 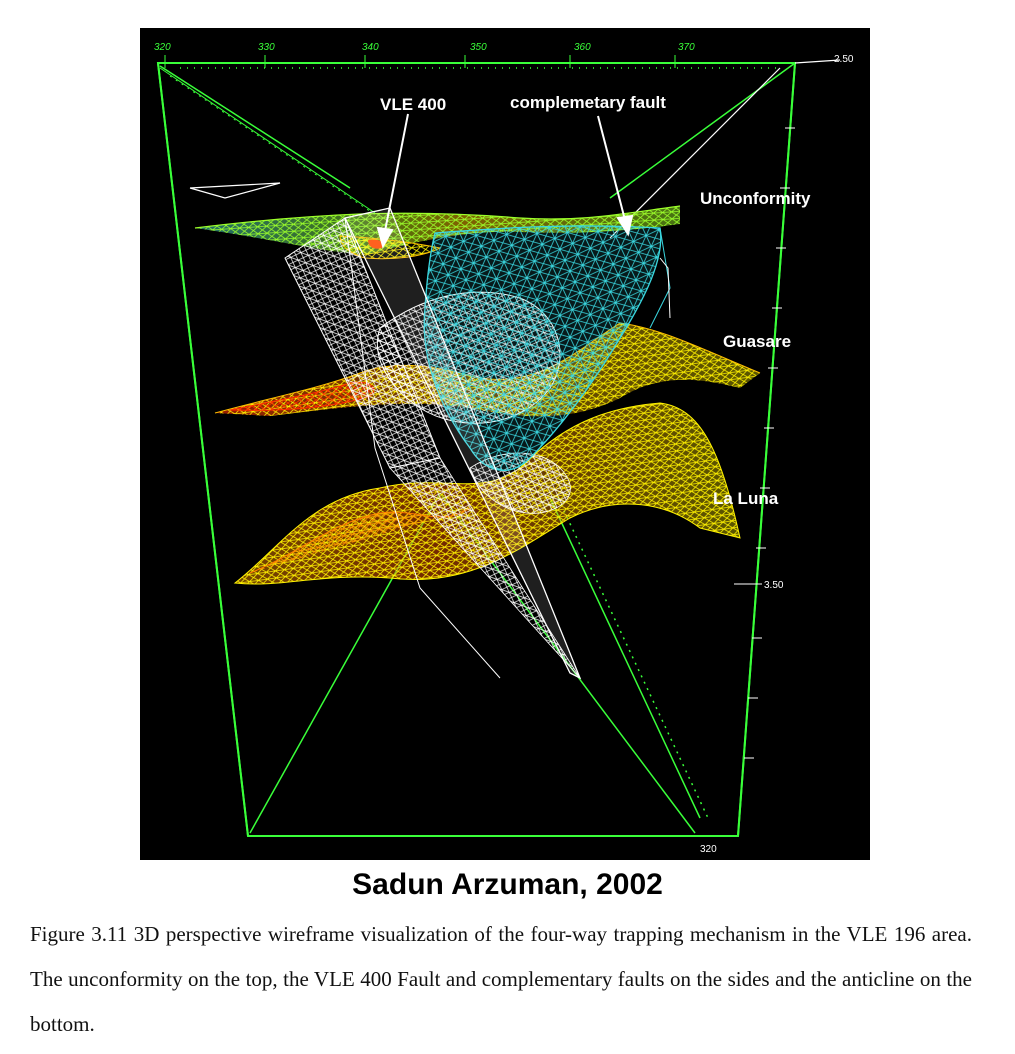 What do you see at coordinates (764, 443) in the screenshot?
I see `right-depth-axis` at bounding box center [764, 443].